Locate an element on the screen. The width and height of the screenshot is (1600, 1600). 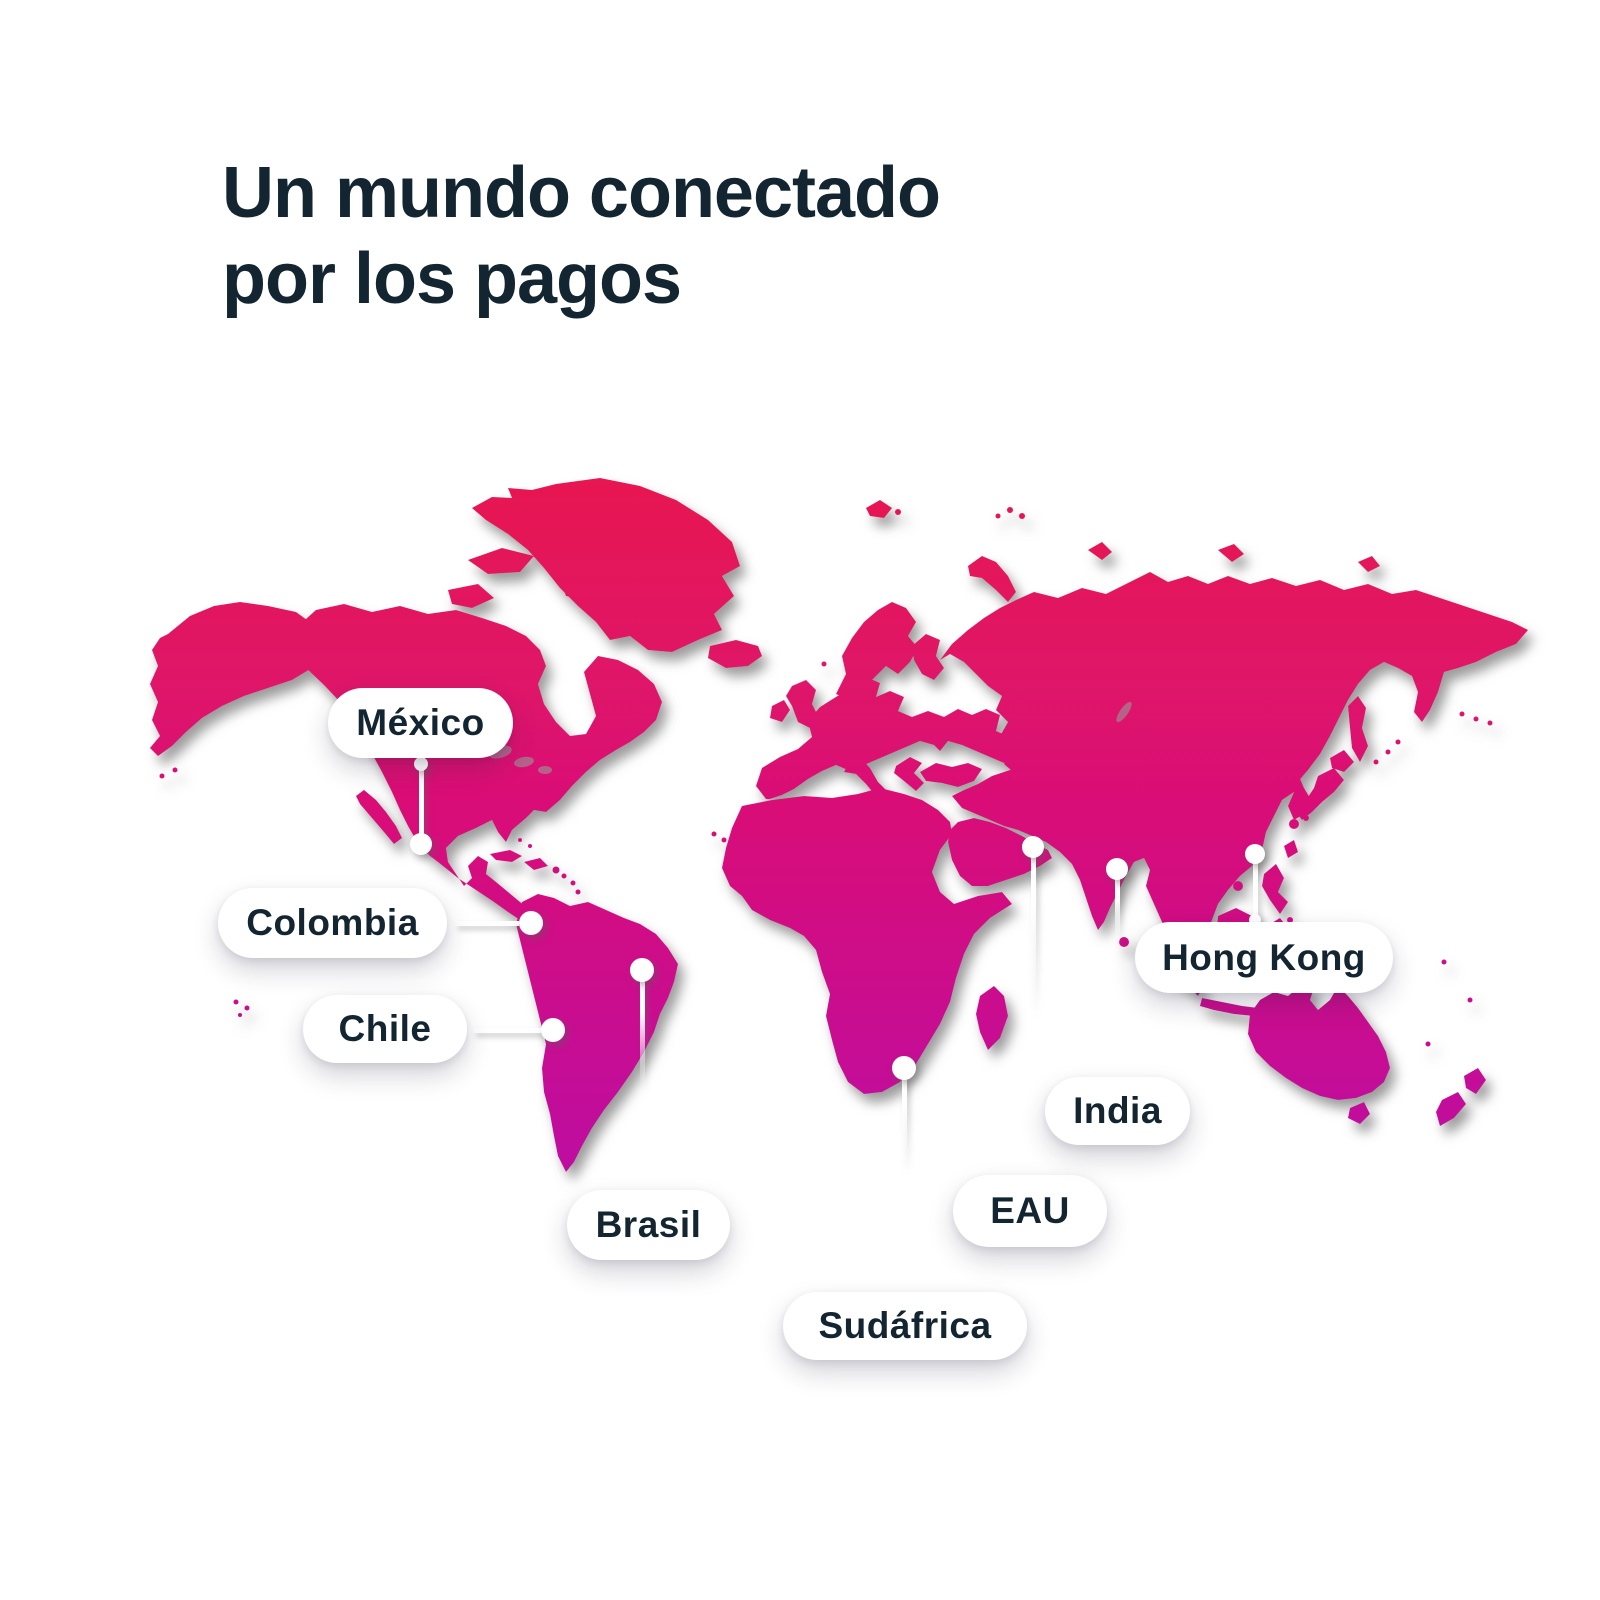
location-dot-colombia is located at coordinates (531, 923).